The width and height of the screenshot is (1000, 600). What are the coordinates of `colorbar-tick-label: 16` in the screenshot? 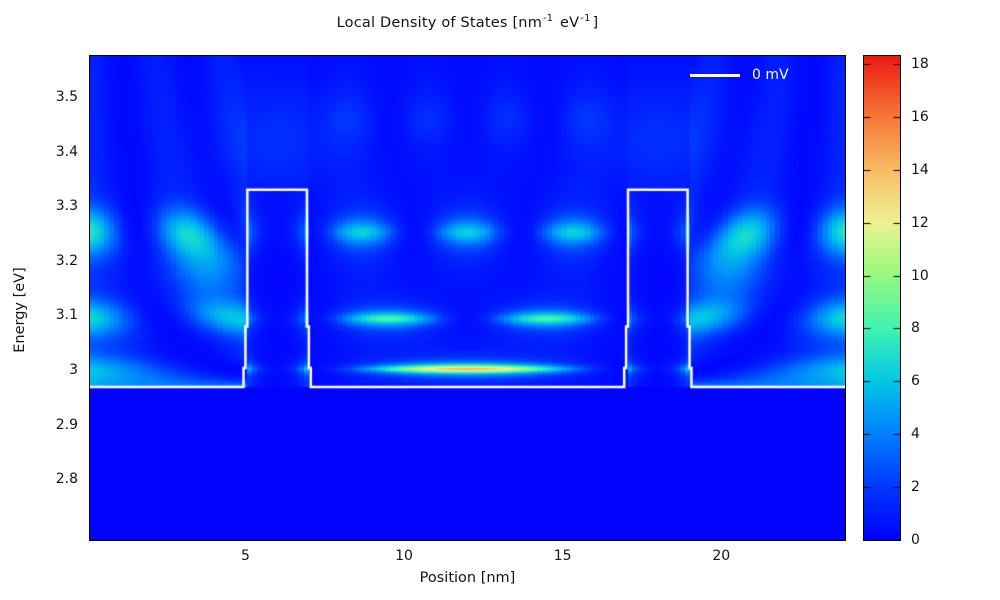 It's located at (920, 116).